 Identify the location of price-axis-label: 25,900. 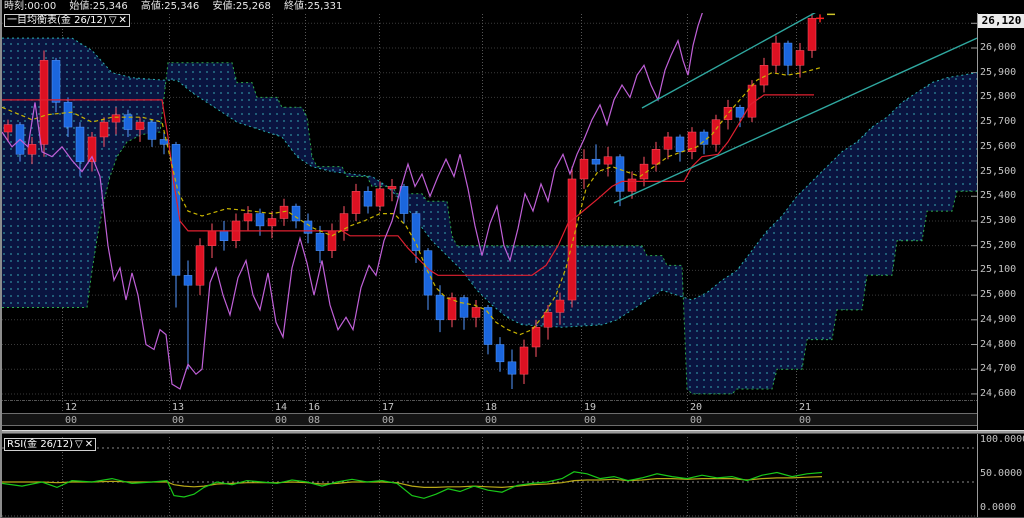
(998, 72).